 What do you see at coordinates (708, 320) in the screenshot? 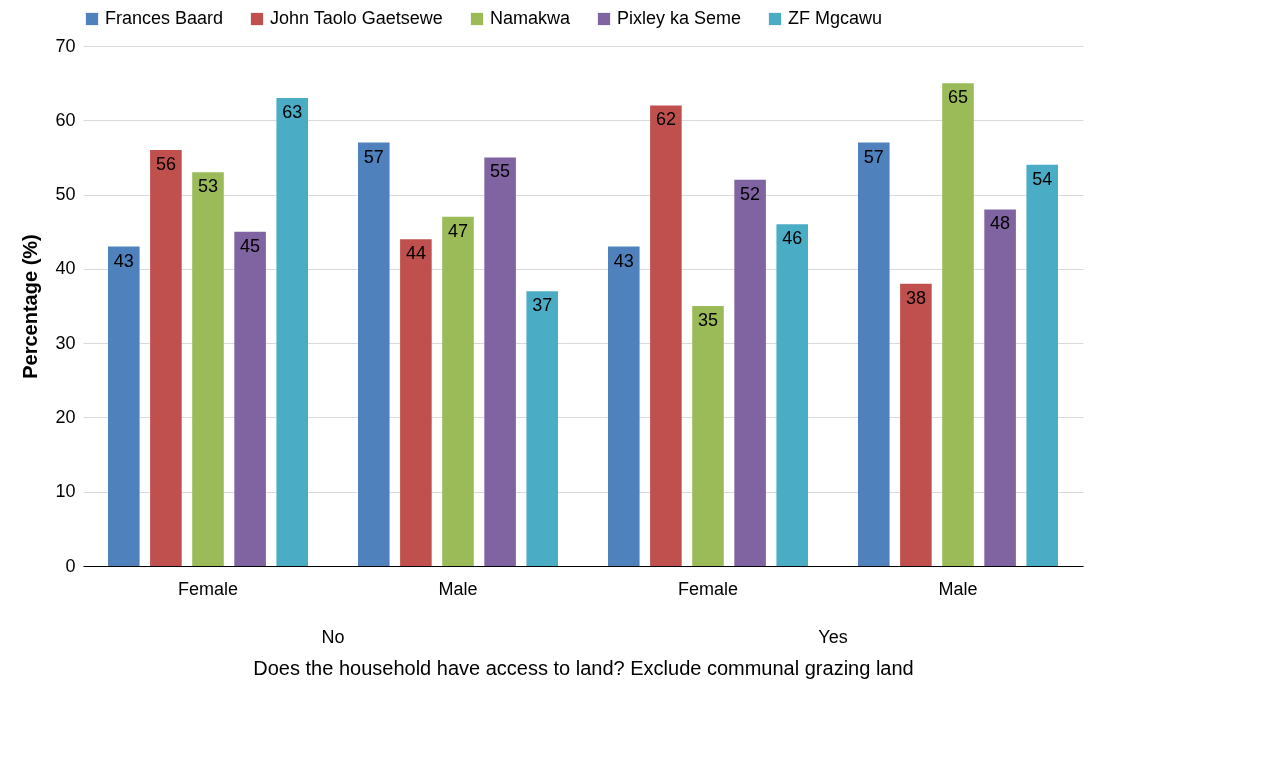
I see `data-label: 35` at bounding box center [708, 320].